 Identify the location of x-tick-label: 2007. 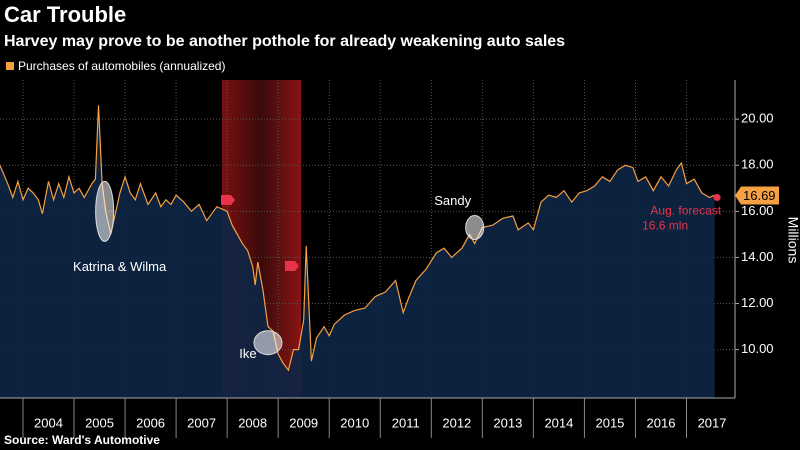
(201, 422).